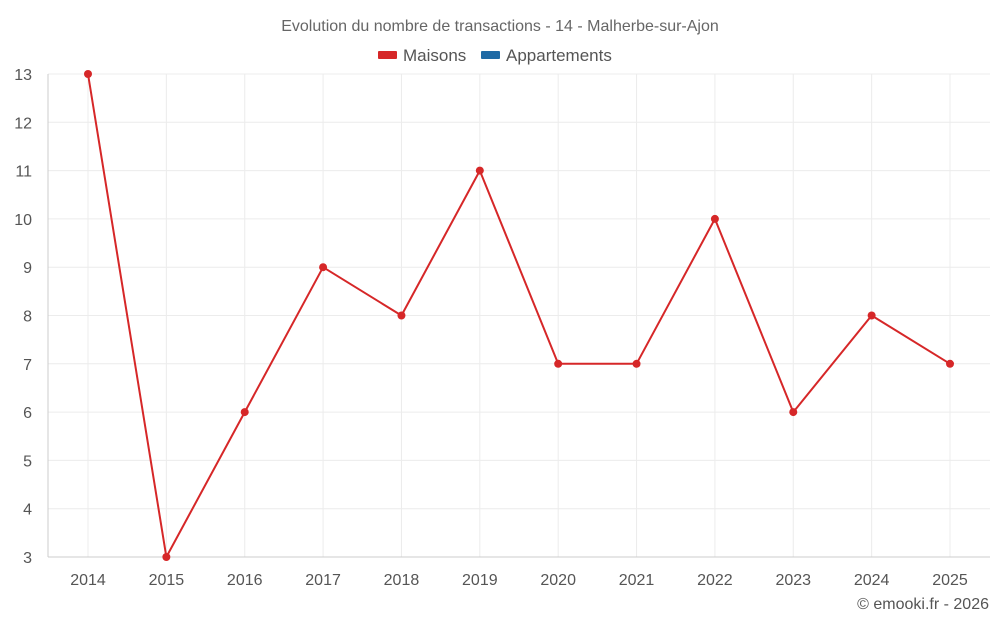  What do you see at coordinates (558, 363) in the screenshot?
I see `data-point-maisons-2020` at bounding box center [558, 363].